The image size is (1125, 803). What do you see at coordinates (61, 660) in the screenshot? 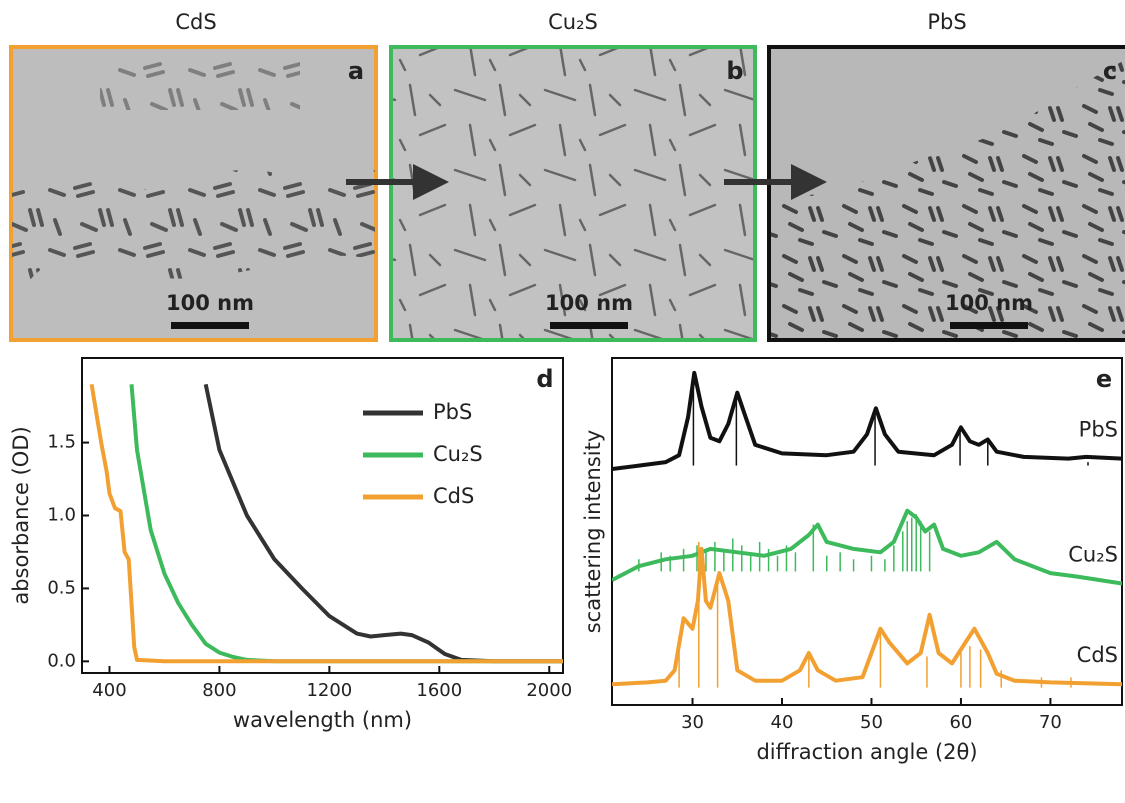
I see `y-tick-label: 0.0` at bounding box center [61, 660].